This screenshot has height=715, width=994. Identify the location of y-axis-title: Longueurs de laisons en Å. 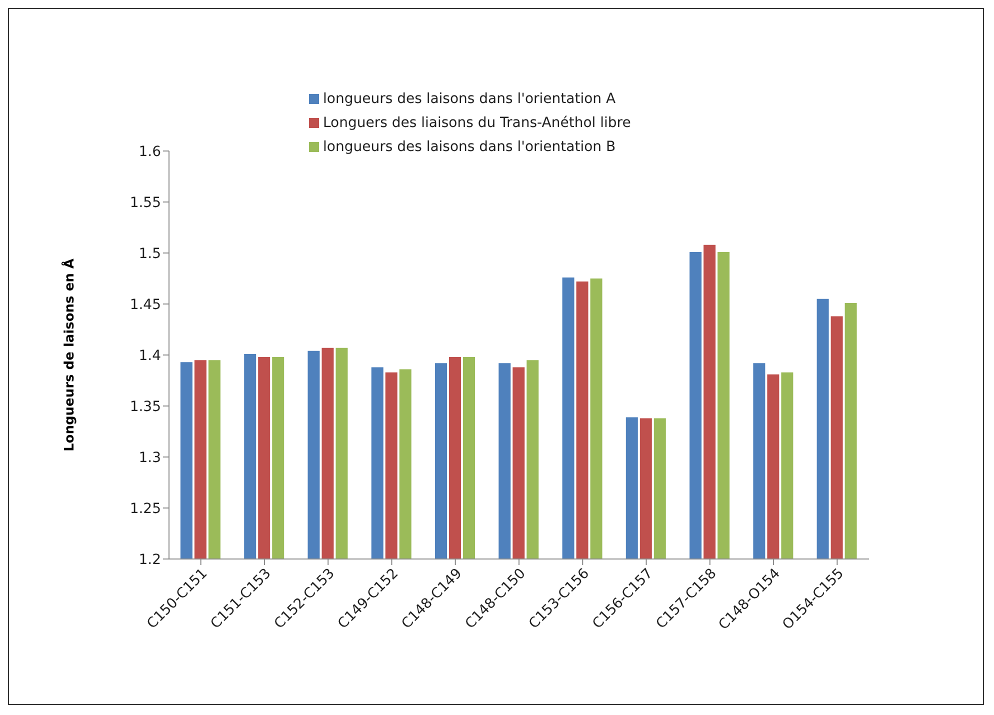
(69, 355).